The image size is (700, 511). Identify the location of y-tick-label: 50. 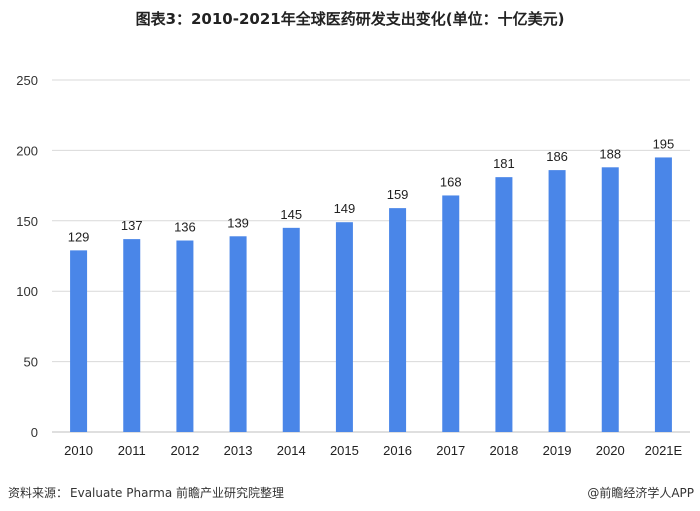
(31, 362).